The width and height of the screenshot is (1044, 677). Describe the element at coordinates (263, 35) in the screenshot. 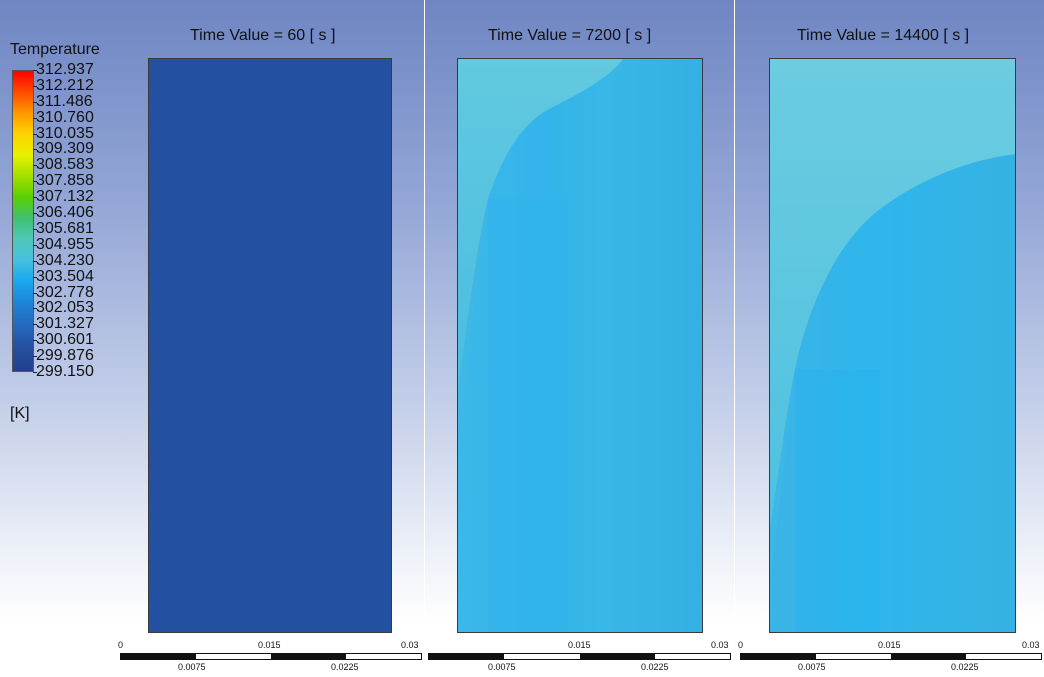

I see `time-title-1: Time Value = 60 [ s ]` at that location.